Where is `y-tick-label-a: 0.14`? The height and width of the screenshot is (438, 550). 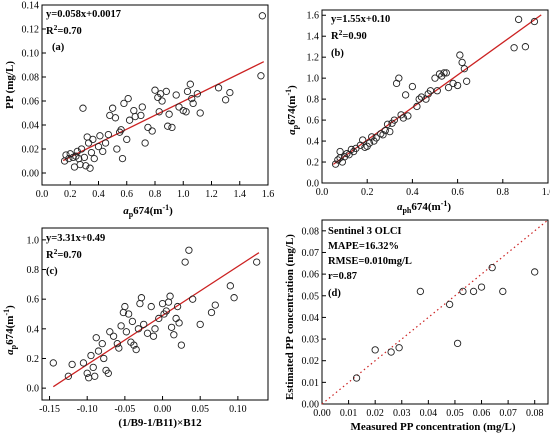 y-tick-label-a: 0.14 is located at coordinates (31, 6).